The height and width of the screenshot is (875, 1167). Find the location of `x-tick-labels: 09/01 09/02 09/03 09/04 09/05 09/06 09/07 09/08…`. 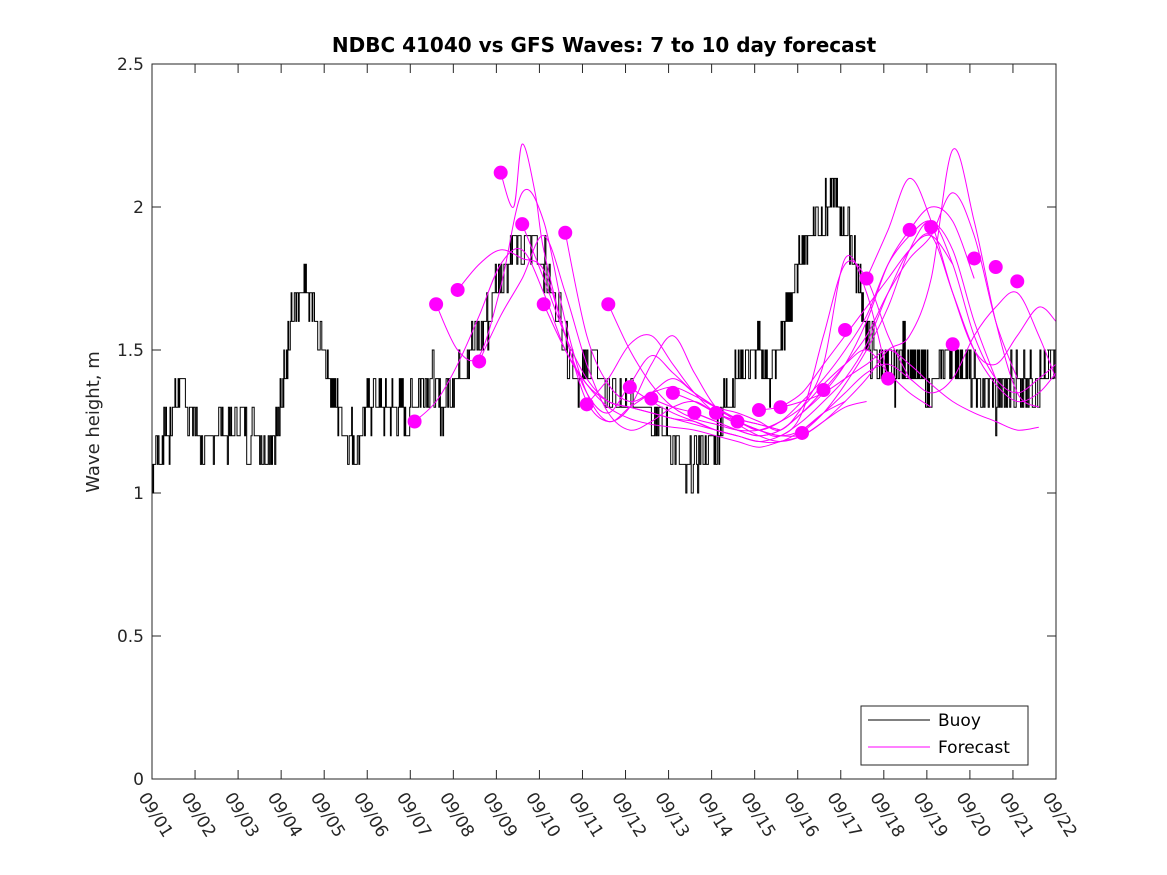

x-tick-labels: 09/01 09/02 09/03 09/04 09/05 09/06 09/07 09/08… is located at coordinates (607, 815).